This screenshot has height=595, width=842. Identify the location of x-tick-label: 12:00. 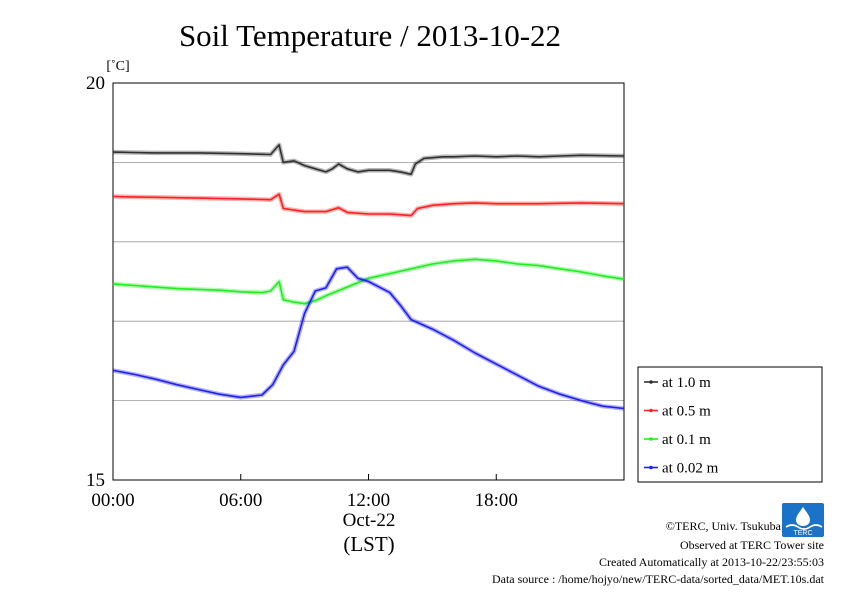
(368, 500).